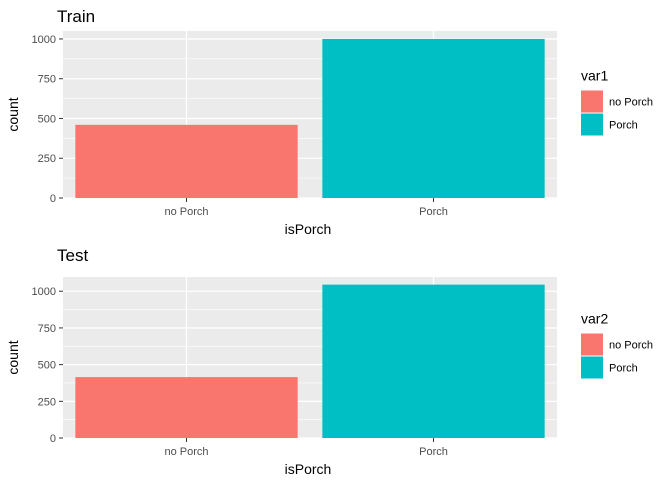 The height and width of the screenshot is (480, 672). What do you see at coordinates (76, 16) in the screenshot?
I see `chart-title: Train` at bounding box center [76, 16].